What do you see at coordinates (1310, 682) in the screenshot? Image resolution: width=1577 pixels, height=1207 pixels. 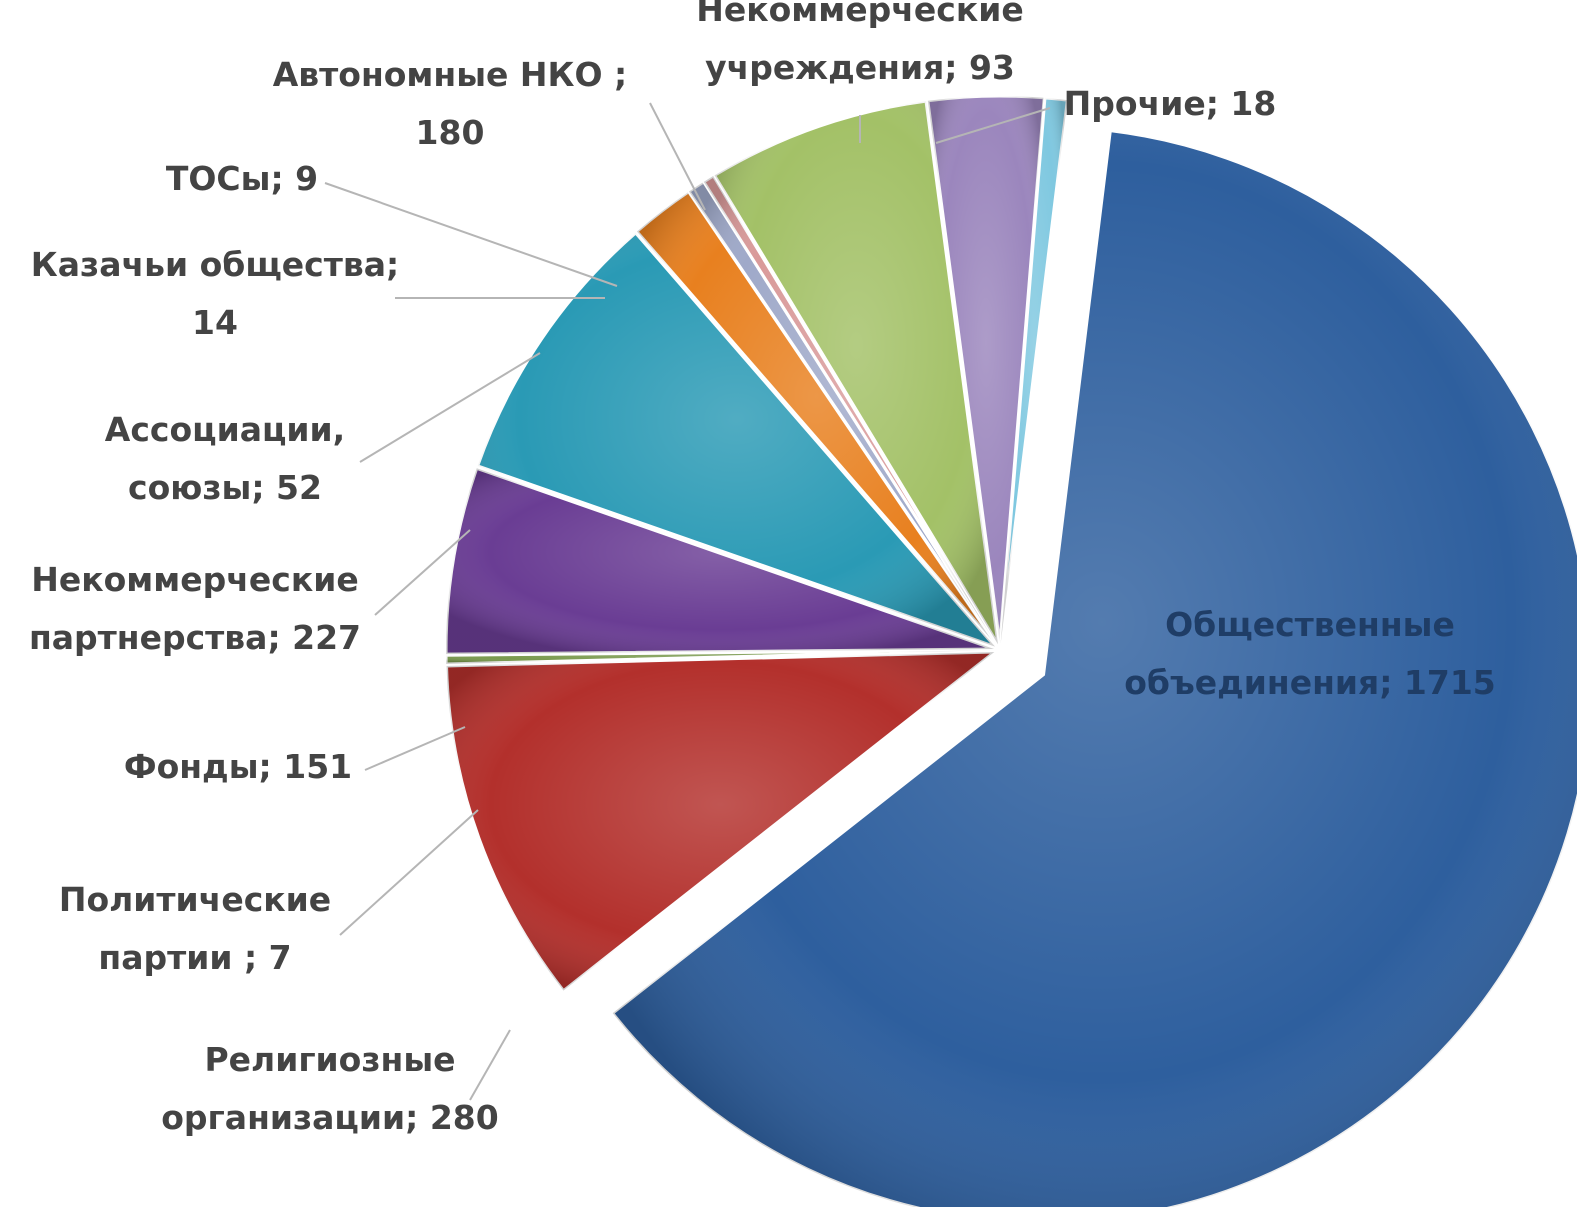 I see `slice-label-line: объединения; 1715` at bounding box center [1310, 682].